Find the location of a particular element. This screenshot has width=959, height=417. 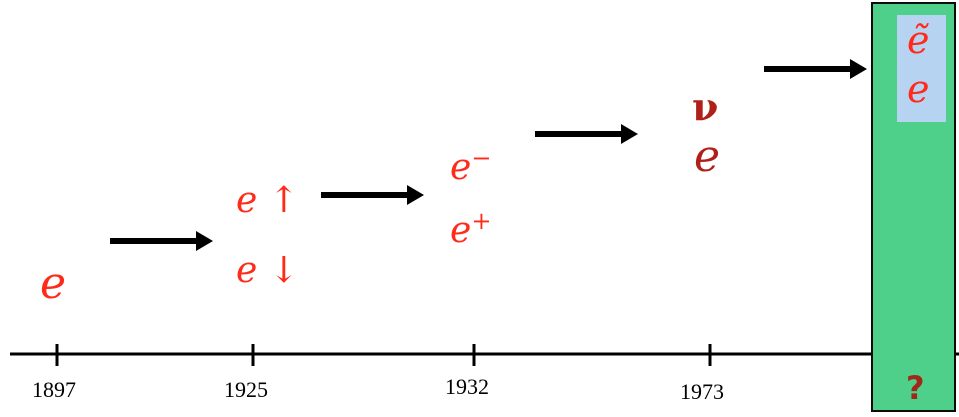

future-inner-box: ẽ e is located at coordinates (921, 68).